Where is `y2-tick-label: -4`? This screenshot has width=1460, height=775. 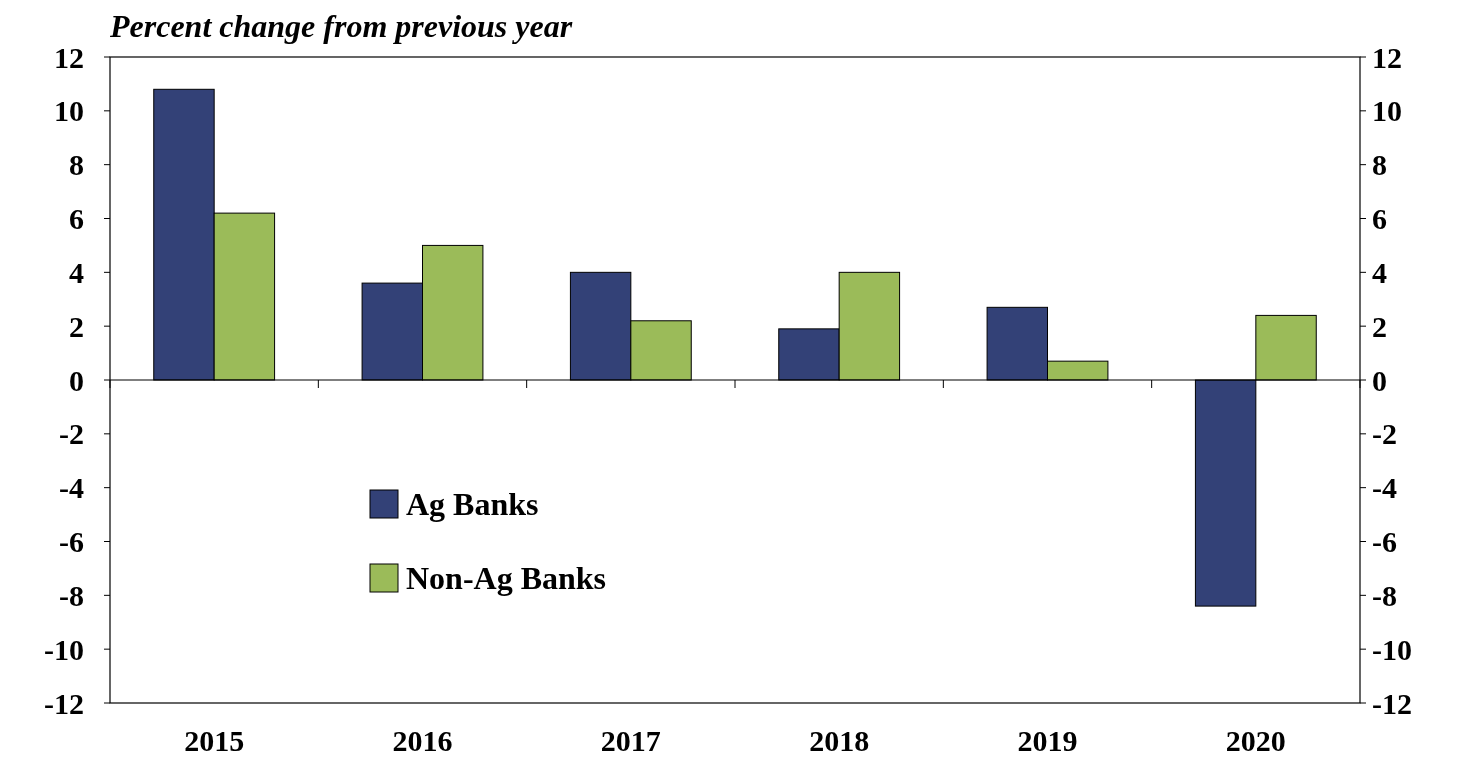
y2-tick-label: -4 is located at coordinates (1384, 488).